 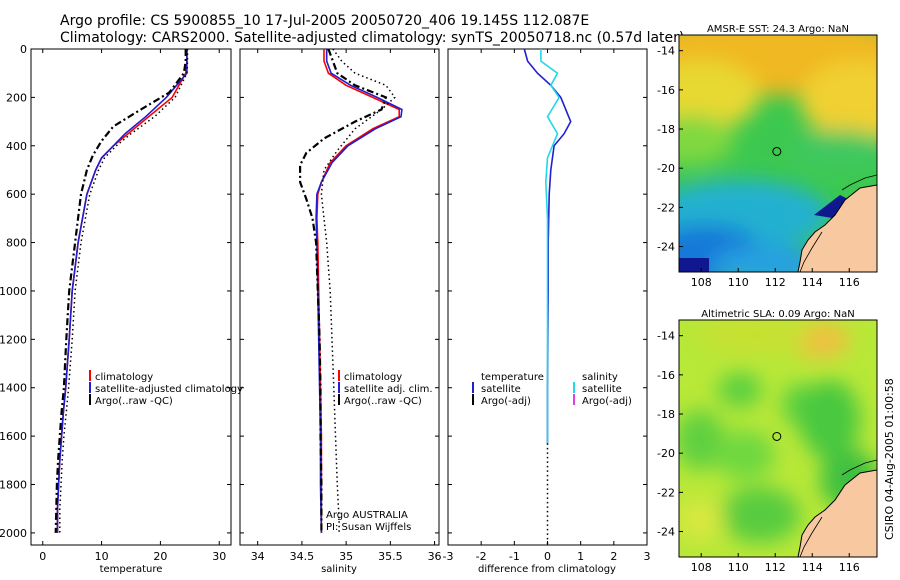 I want to click on x-tick-label: 34, so click(x=258, y=556).